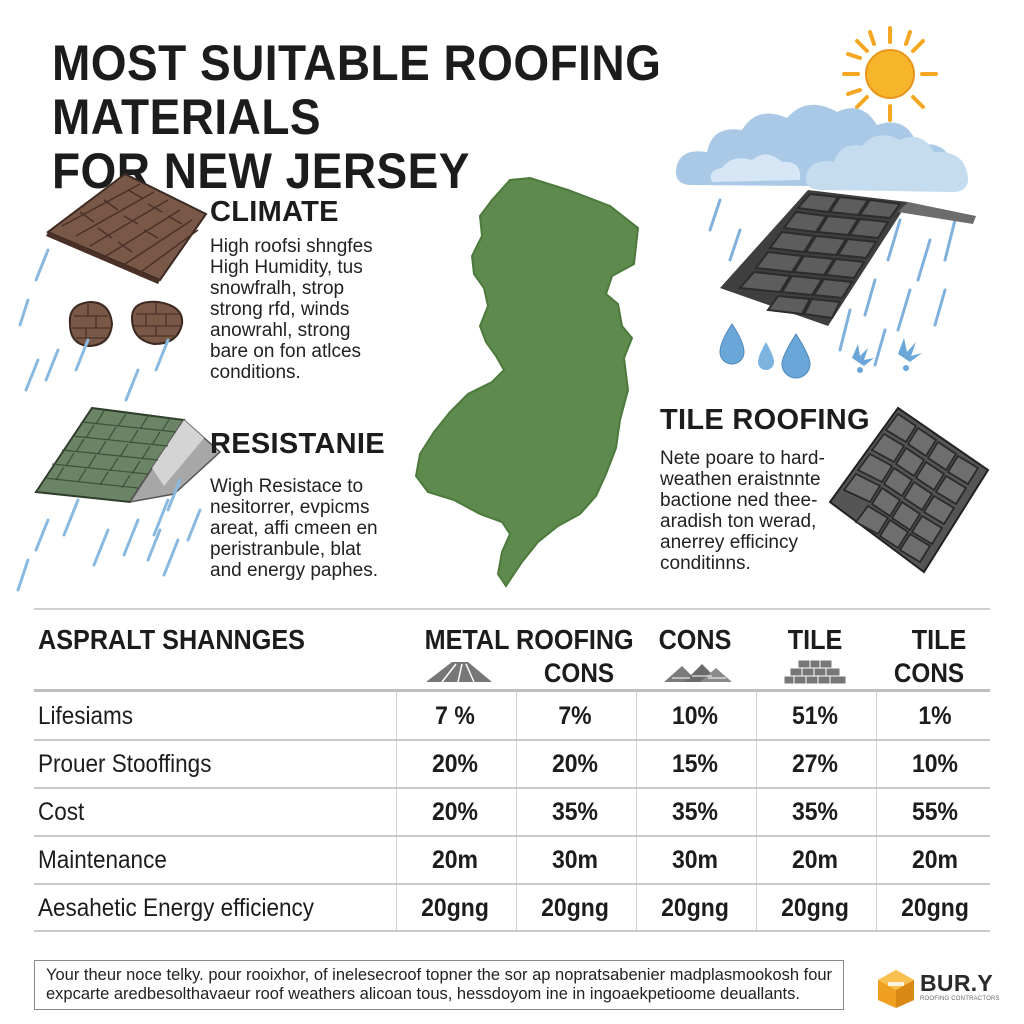  I want to click on table-header-rule, so click(512, 690).